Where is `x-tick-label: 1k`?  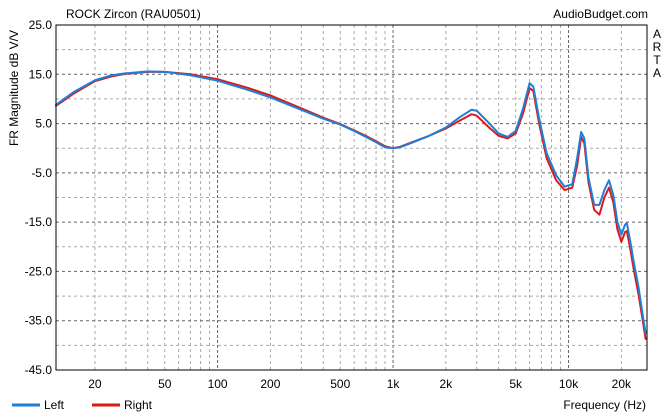 x-tick-label: 1k is located at coordinates (394, 384).